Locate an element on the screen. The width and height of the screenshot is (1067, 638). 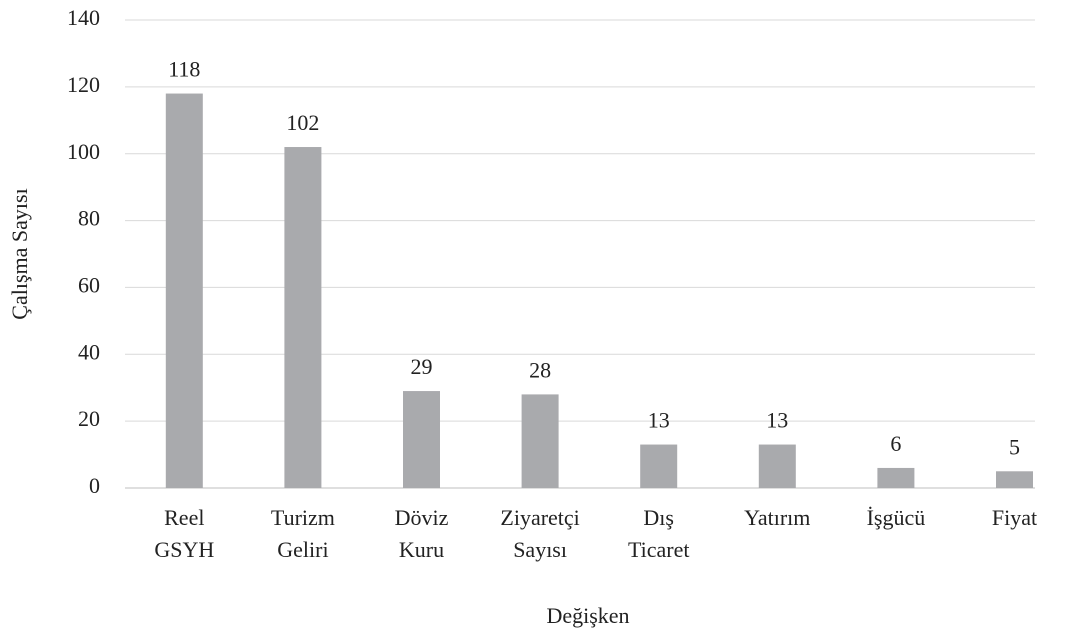
y-tick-label: 120 is located at coordinates (83, 84).